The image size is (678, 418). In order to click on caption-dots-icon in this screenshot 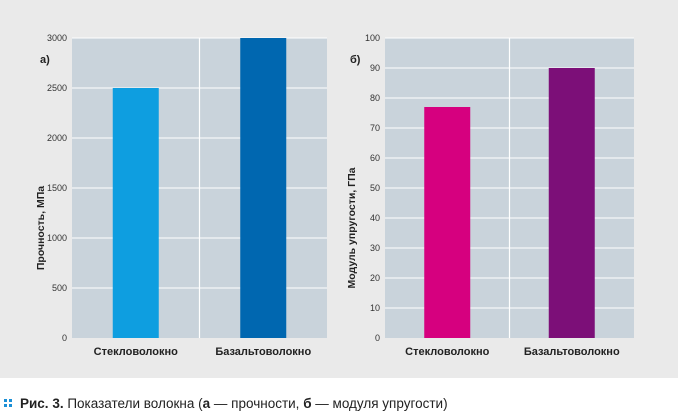, I will do `click(8, 403)`.